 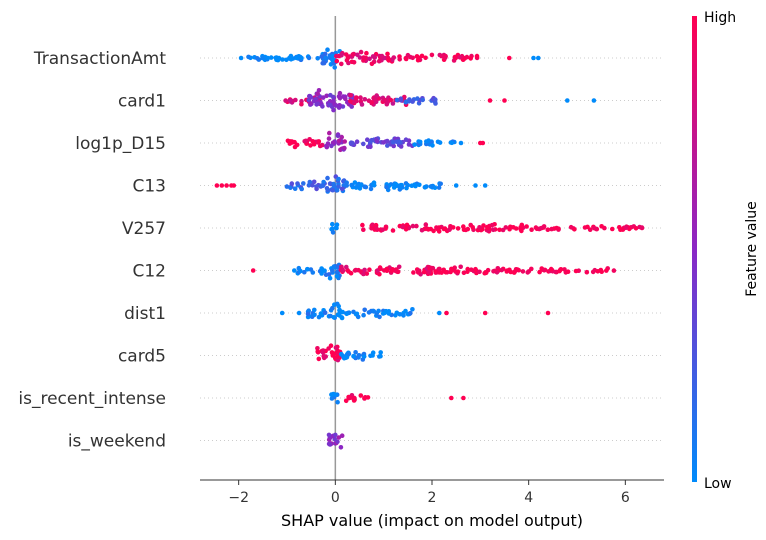 I want to click on x-tick-label: 6, so click(x=625, y=498).